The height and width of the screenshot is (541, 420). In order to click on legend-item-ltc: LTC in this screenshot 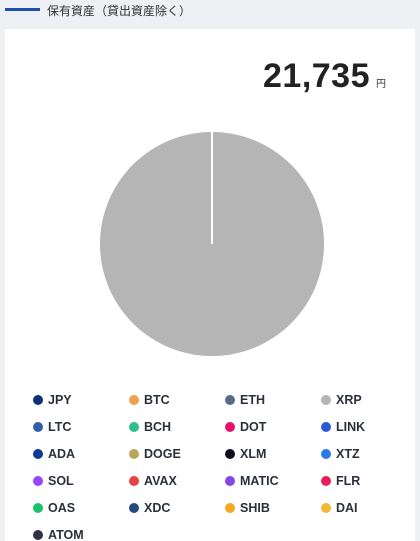, I will do `click(81, 426)`.